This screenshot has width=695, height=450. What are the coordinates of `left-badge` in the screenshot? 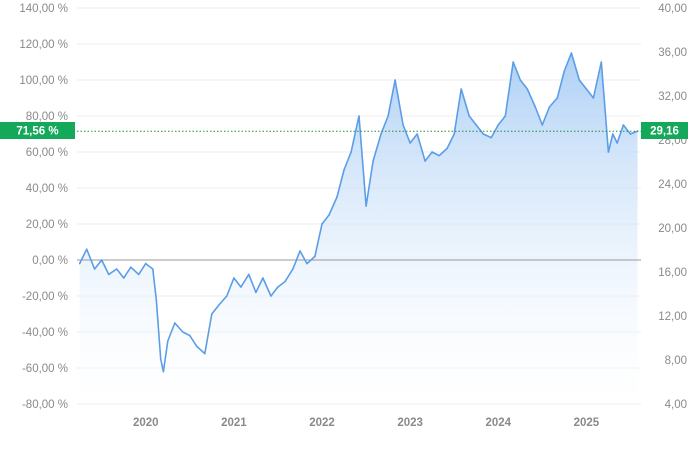 It's located at (37, 130).